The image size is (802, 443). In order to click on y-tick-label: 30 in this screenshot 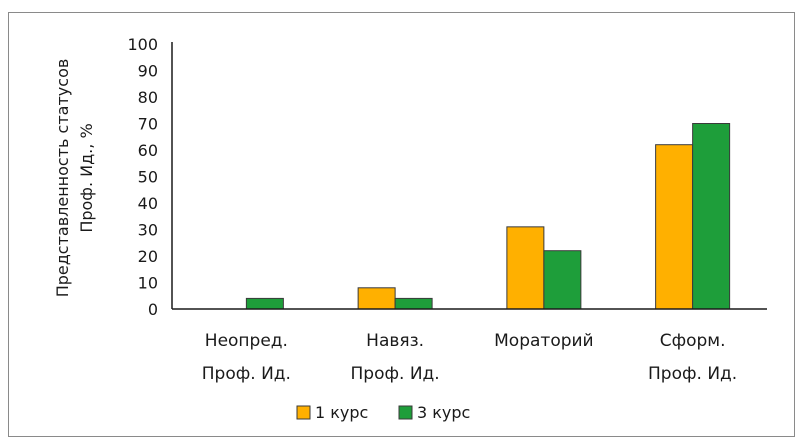, I will do `click(148, 230)`.